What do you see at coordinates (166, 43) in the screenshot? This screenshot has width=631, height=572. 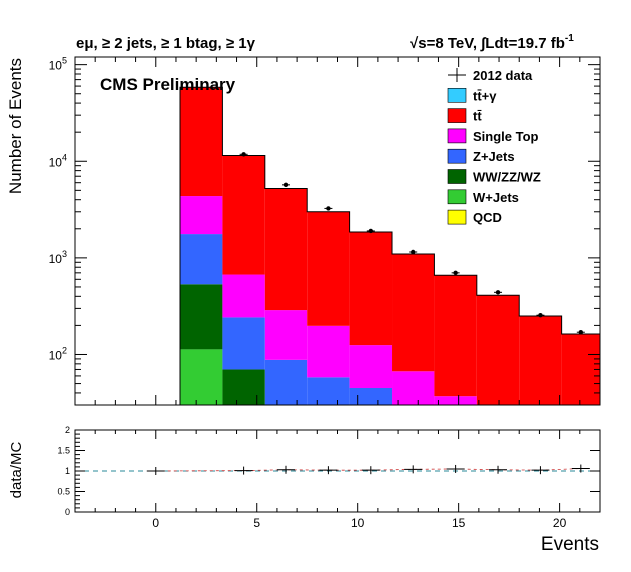 I see `title-left: eμ, ≥ 2 jets, ≥ 1 btag, ≥ 1γ` at bounding box center [166, 43].